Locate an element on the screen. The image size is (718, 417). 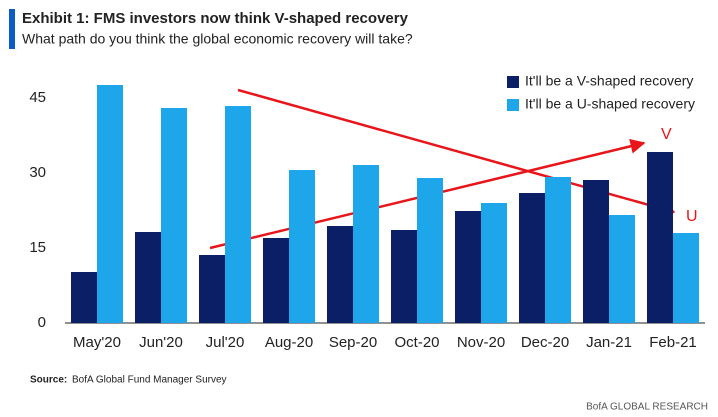
title-accent is located at coordinates (12, 29).